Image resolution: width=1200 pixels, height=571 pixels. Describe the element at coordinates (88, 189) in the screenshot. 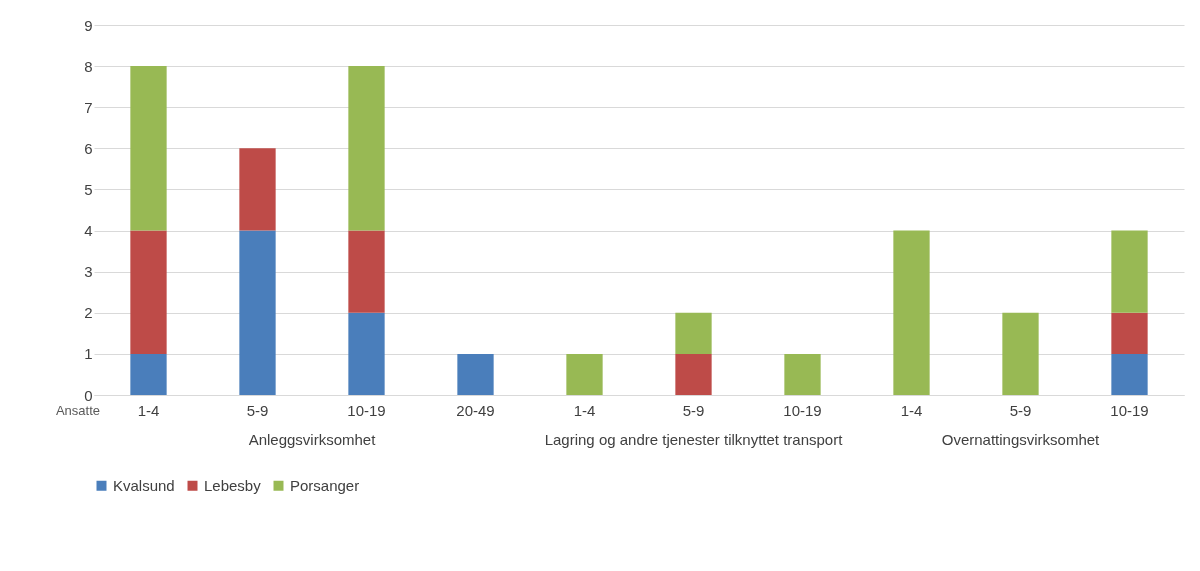

I see `y-tick-label: 5` at that location.